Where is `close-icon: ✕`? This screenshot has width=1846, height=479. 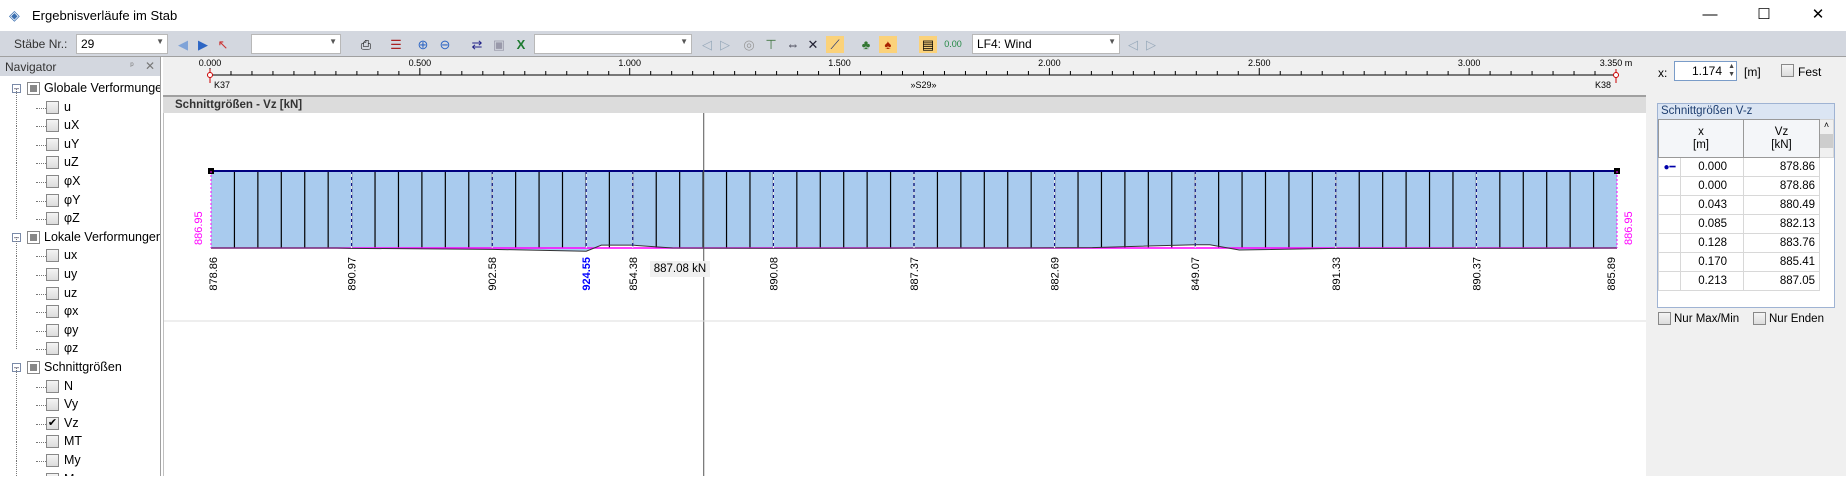
close-icon: ✕ is located at coordinates (150, 66).